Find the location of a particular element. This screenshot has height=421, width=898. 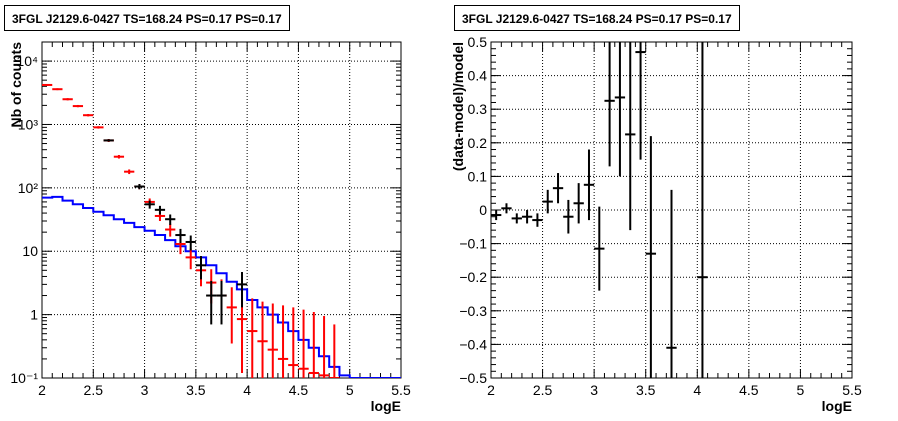

y-tick-label: 0.4 is located at coordinates (478, 76).